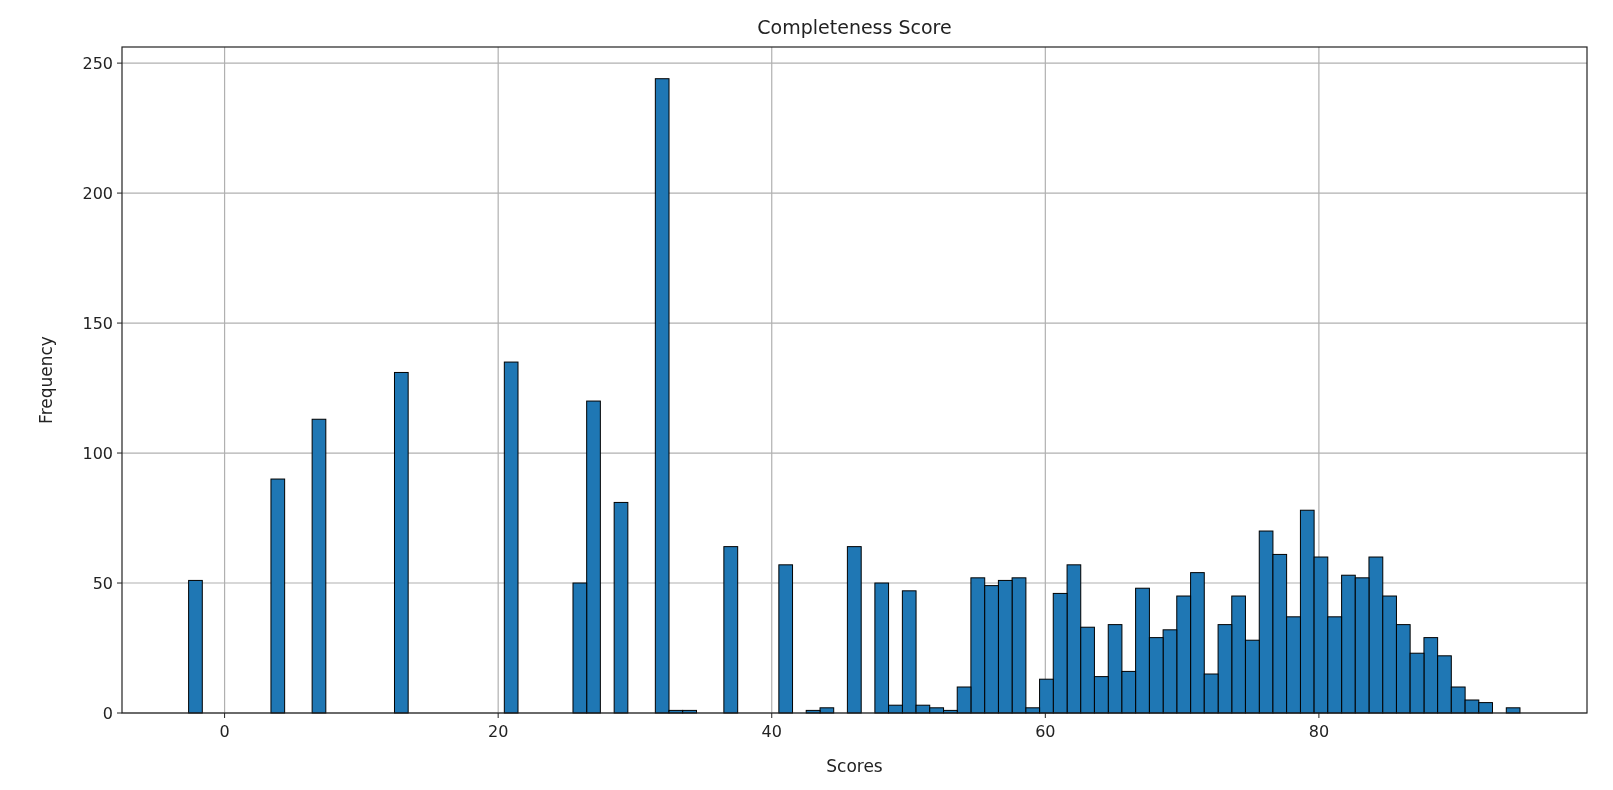 This screenshot has height=790, width=1613. What do you see at coordinates (97, 324) in the screenshot?
I see `y-tick-label: 150` at bounding box center [97, 324].